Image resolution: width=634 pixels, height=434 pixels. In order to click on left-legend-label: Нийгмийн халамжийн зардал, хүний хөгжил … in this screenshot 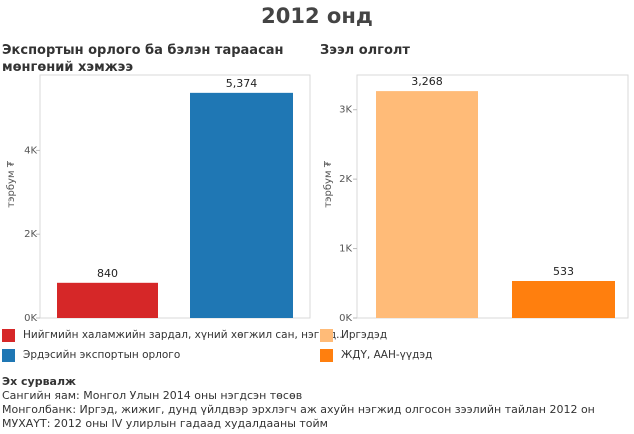, I will do `click(183, 335)`.